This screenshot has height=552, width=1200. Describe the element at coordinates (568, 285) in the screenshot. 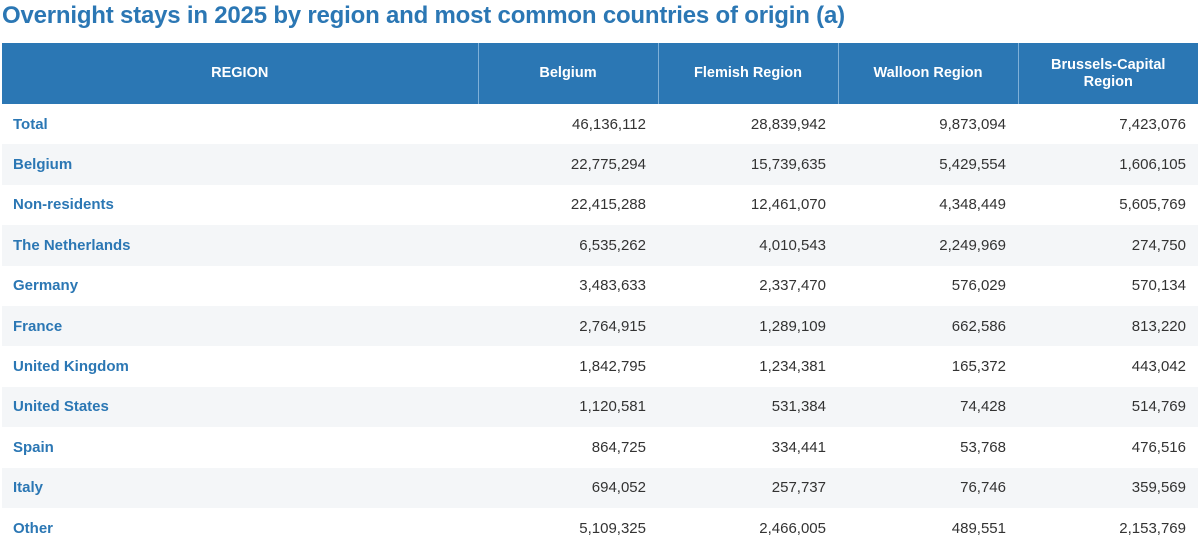

I see `table-cell: 3,483,633` at that location.